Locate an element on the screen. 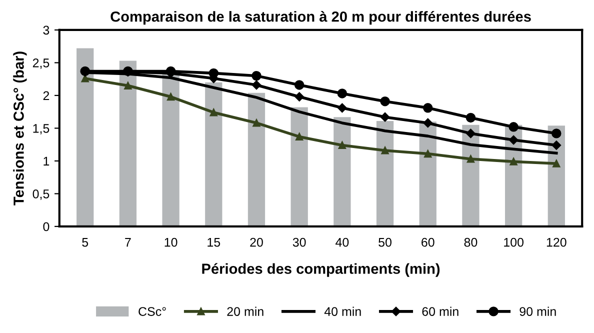  chart-title: Comparaison de la saturation à 20 m pour différentes durées is located at coordinates (320, 17).